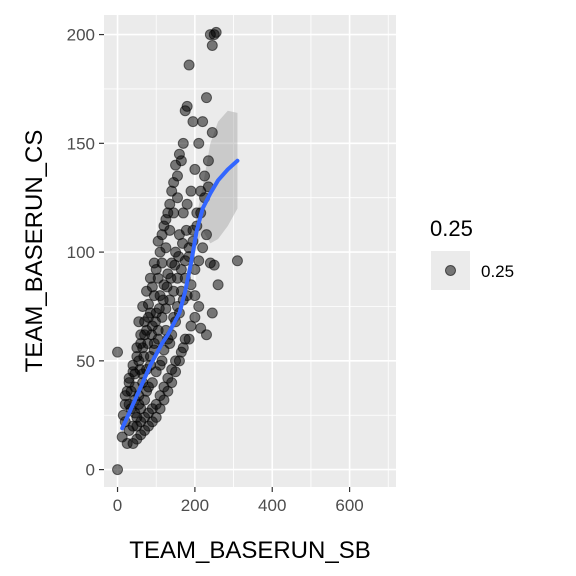  I want to click on smooth-line-layer, so click(180, 294).